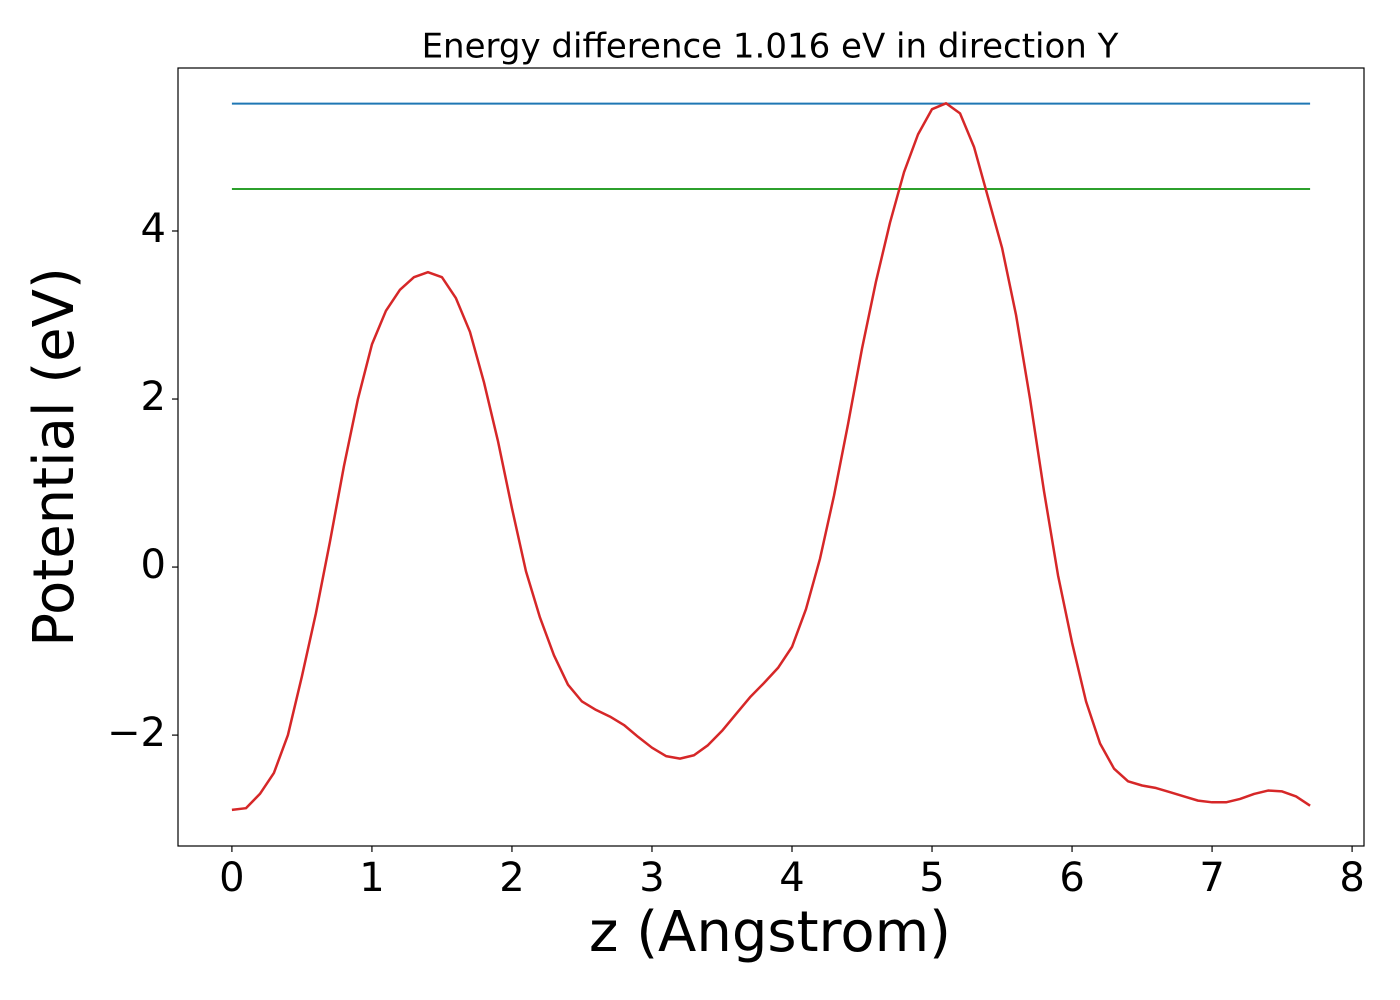 This screenshot has height=1000, width=1400. Describe the element at coordinates (231, 878) in the screenshot. I see `x-tick-label: 0` at that location.